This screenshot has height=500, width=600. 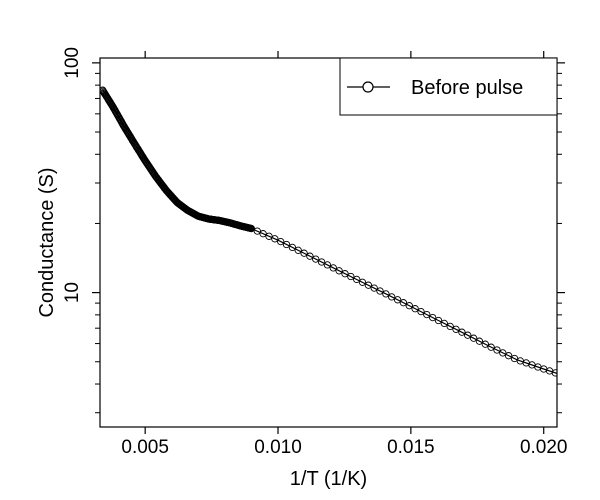 I want to click on x-tick-label: 0.005, so click(x=145, y=447).